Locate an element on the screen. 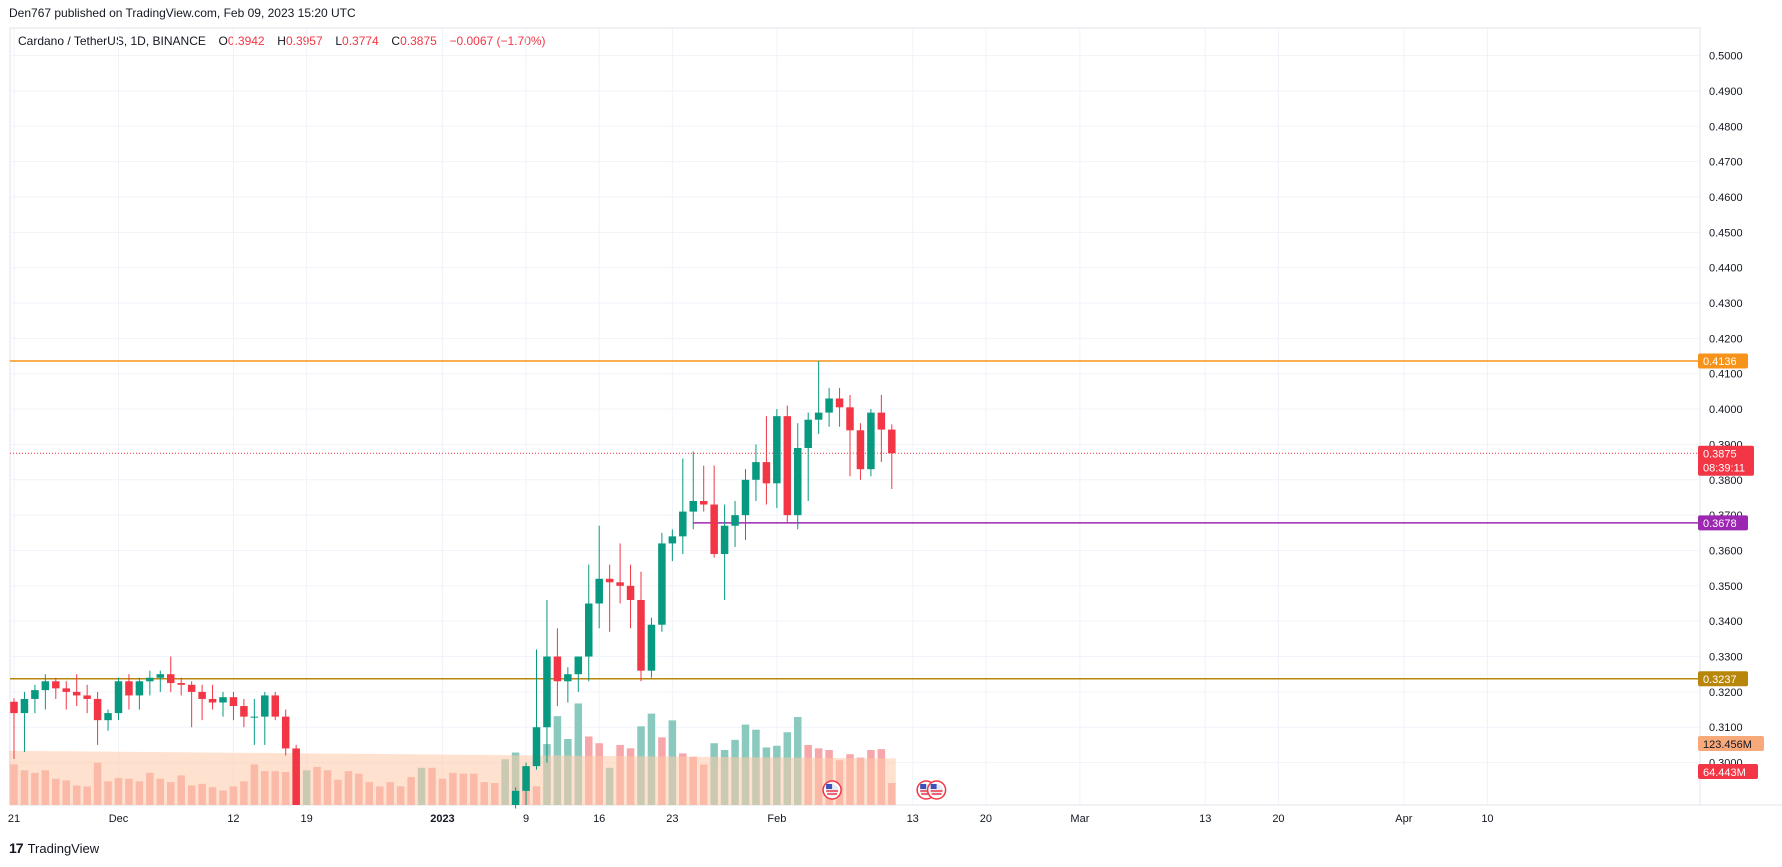 Image resolution: width=1782 pixels, height=867 pixels. level-purple-price-label-bg is located at coordinates (1723, 523).